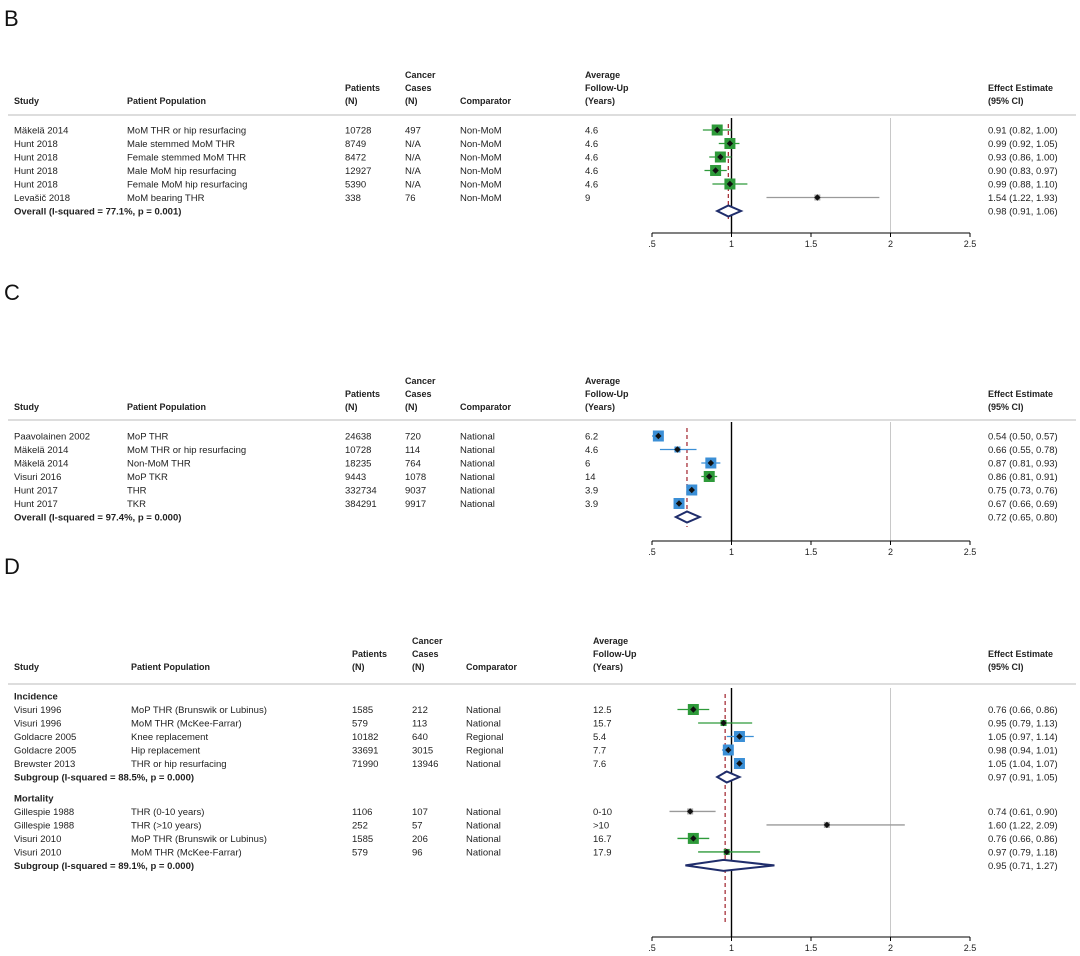 The height and width of the screenshot is (956, 1080). Describe the element at coordinates (413, 131) in the screenshot. I see `cancer-cases: 497` at that location.